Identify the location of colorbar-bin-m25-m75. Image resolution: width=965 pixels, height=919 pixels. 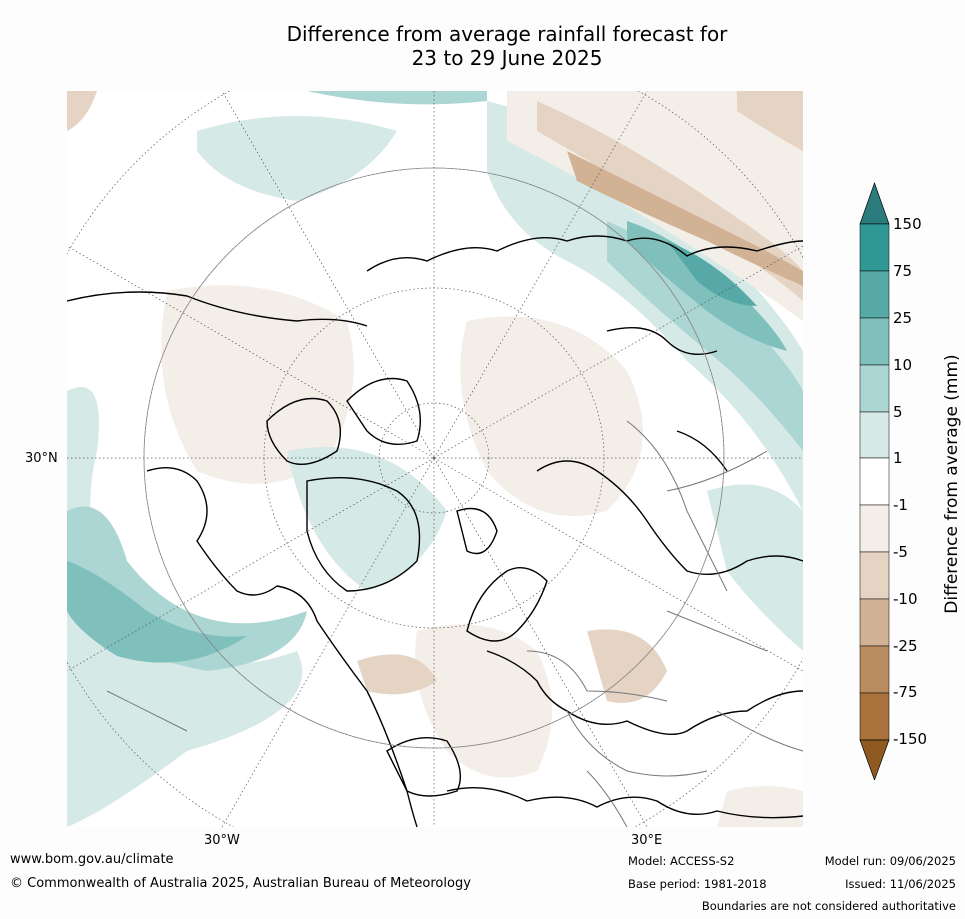
(874, 669).